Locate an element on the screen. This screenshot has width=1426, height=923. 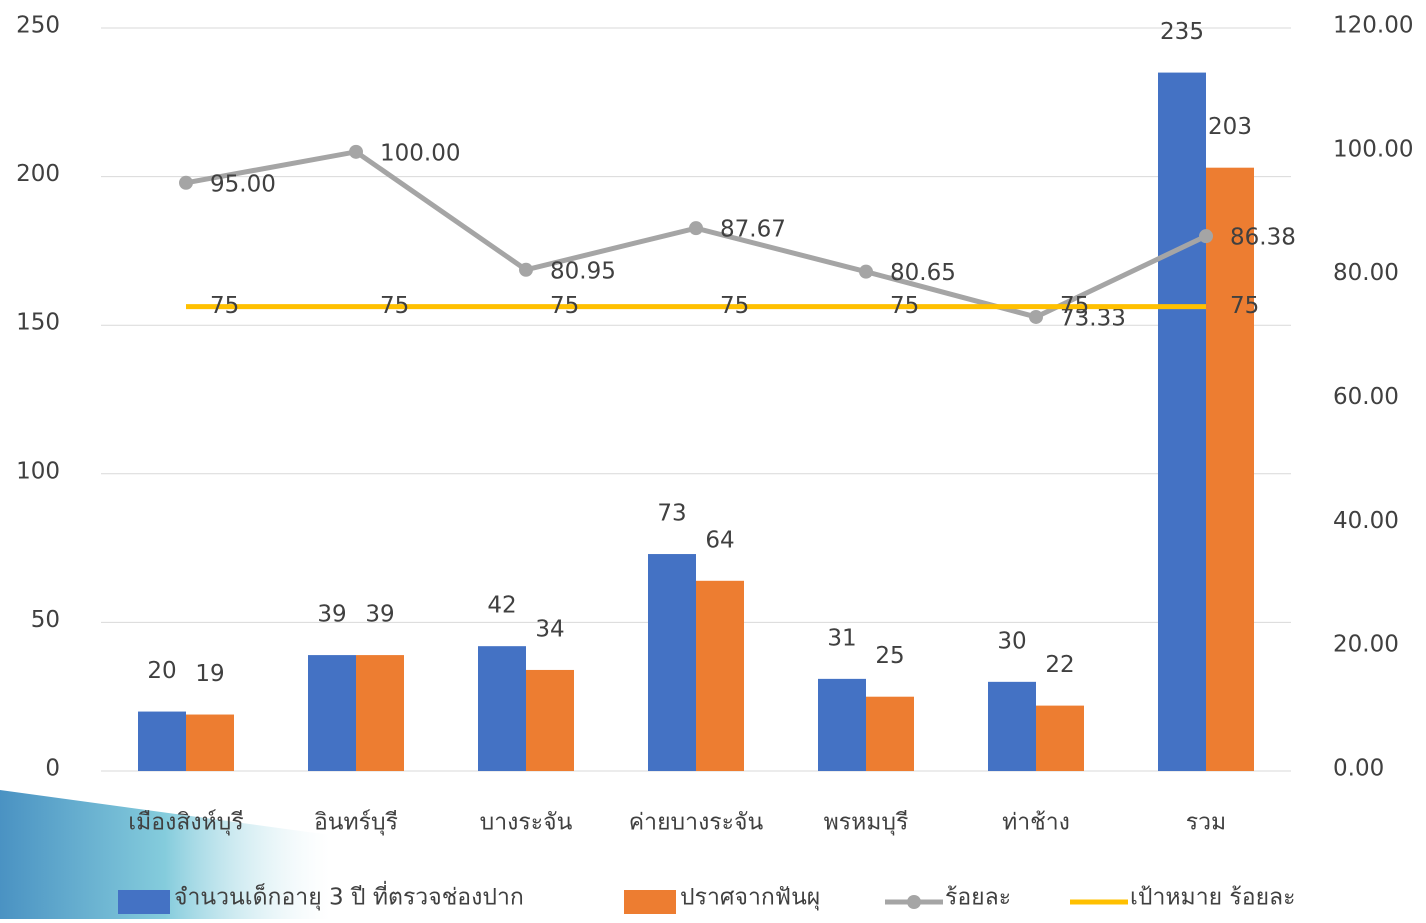
x-tick-label: บางระจัน is located at coordinates (526, 823).